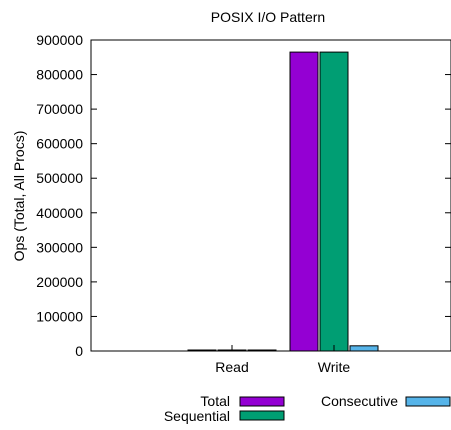 This screenshot has width=451, height=430. Describe the element at coordinates (197, 416) in the screenshot. I see `legend-label-sequential: Sequential` at that location.